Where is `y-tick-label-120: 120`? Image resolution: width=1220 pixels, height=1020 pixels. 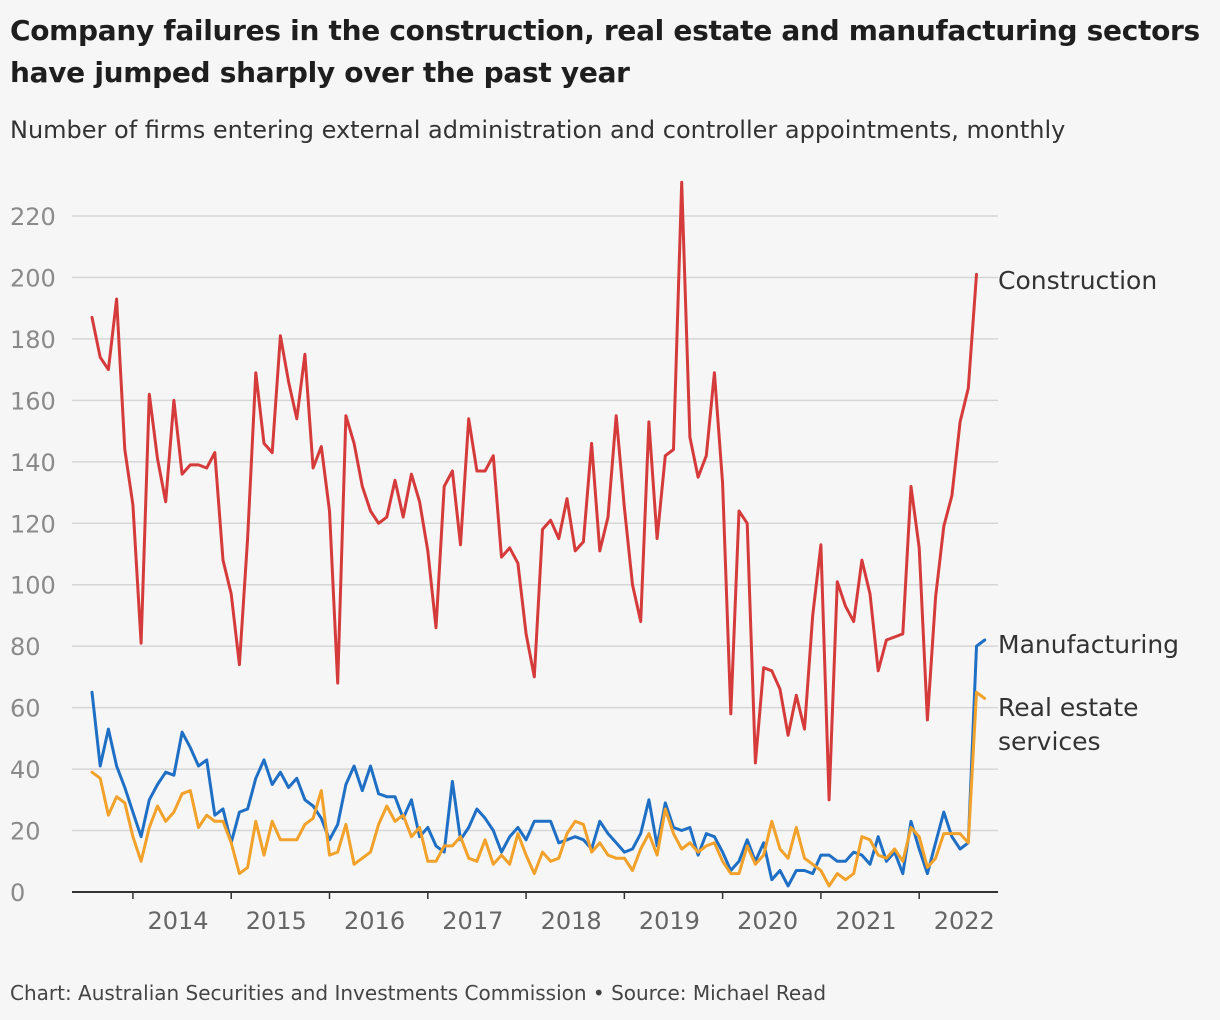 y-tick-label-120: 120 is located at coordinates (33, 524).